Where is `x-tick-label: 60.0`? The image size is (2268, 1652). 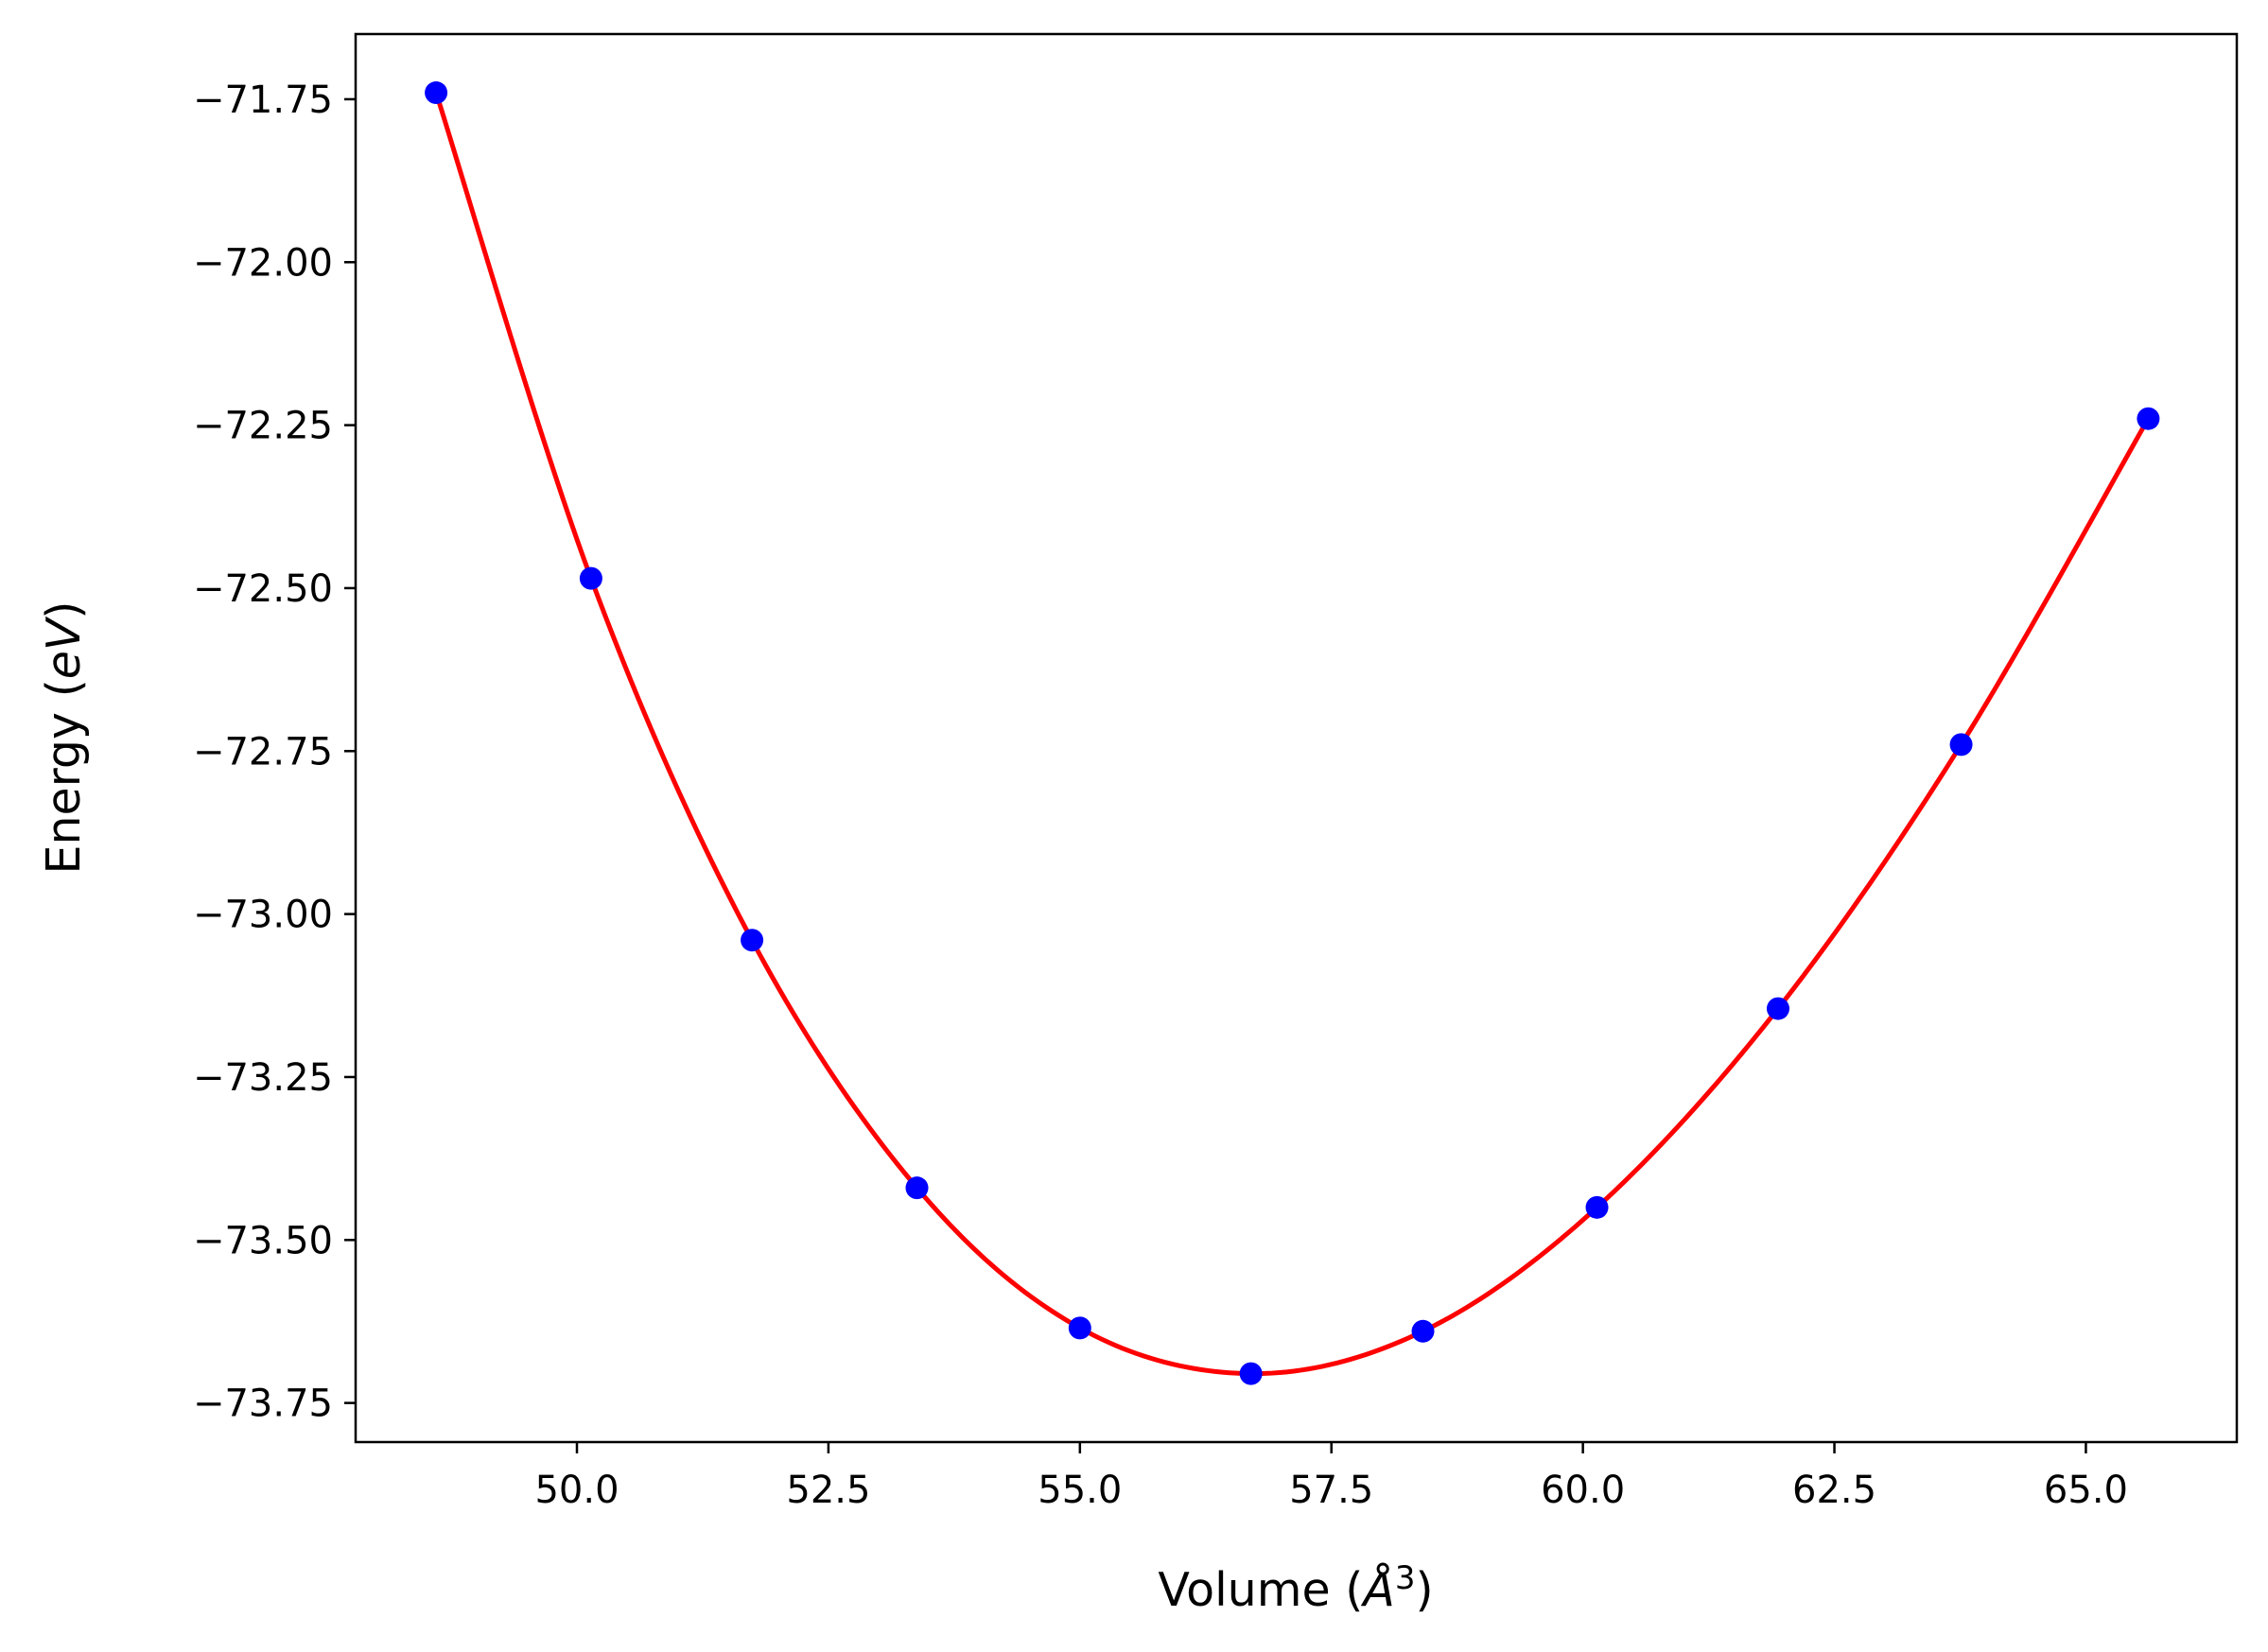
x-tick-label: 60.0 is located at coordinates (1583, 1491).